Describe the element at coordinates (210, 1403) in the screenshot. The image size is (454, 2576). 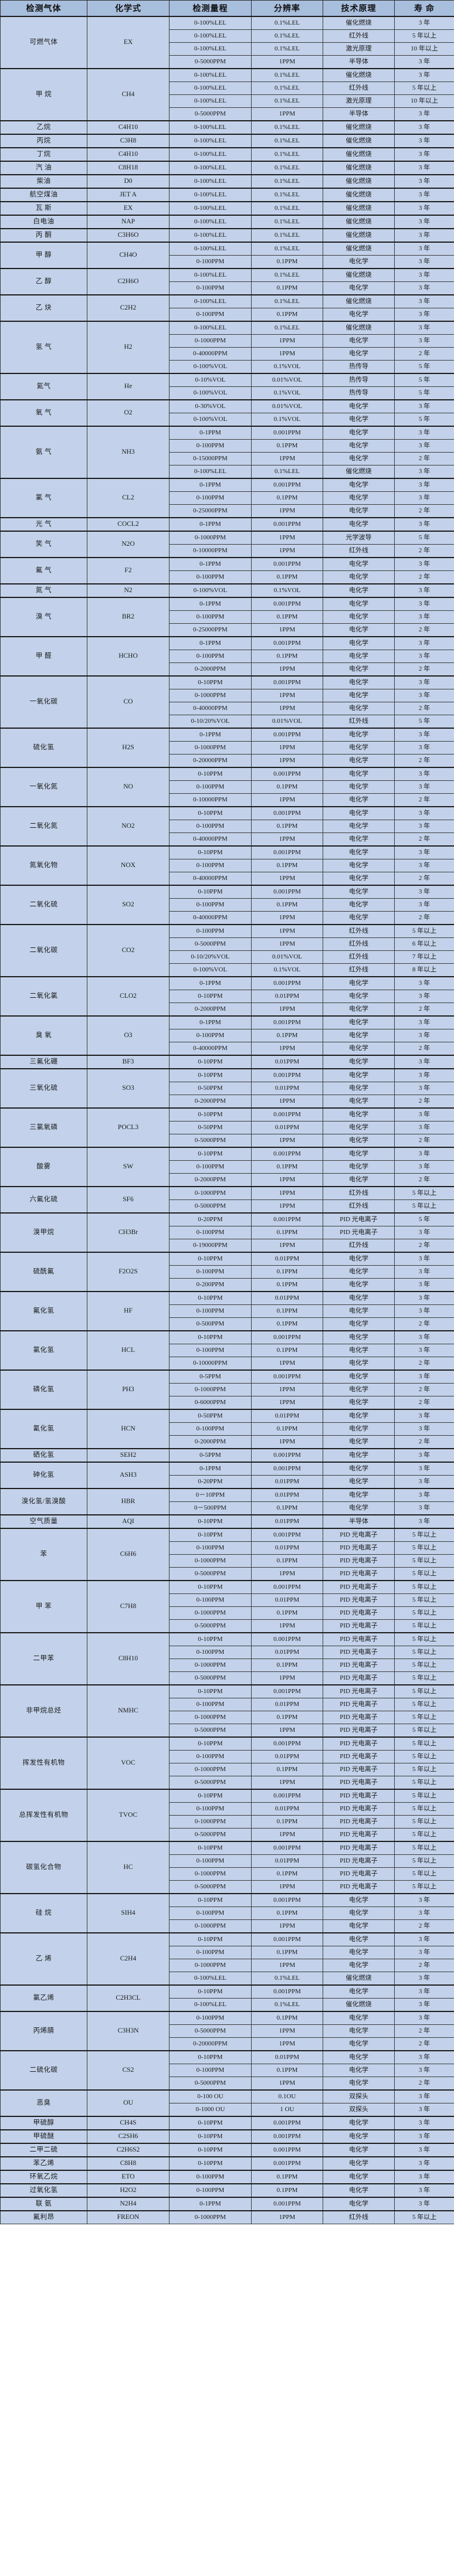
I see `detection-range-cell: 0-6000PPM` at that location.